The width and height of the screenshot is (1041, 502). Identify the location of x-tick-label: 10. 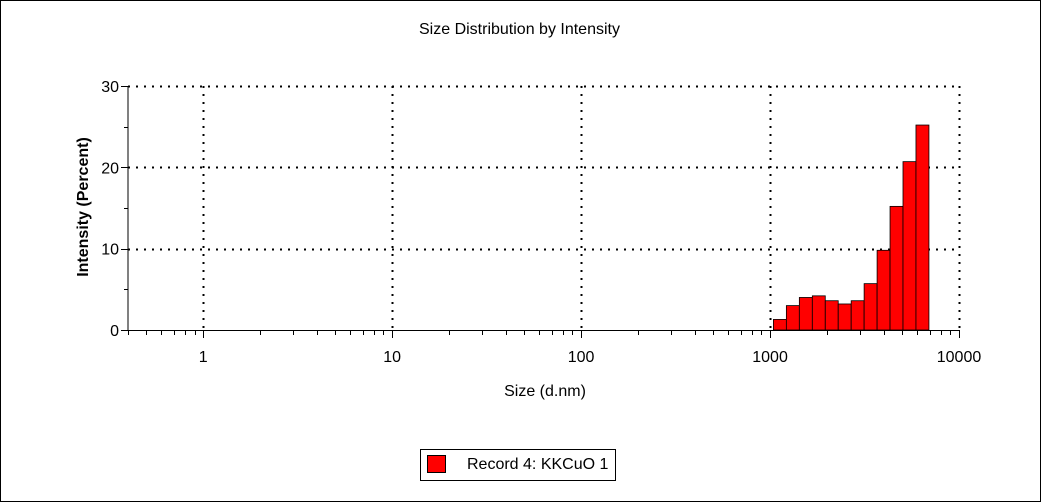
(392, 357).